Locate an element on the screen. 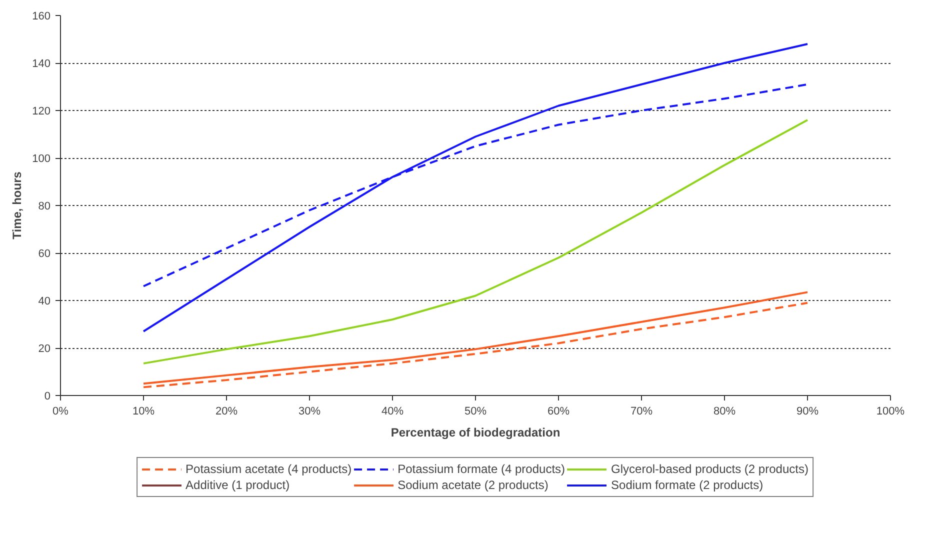  y-tick-label: 20 is located at coordinates (44, 349).